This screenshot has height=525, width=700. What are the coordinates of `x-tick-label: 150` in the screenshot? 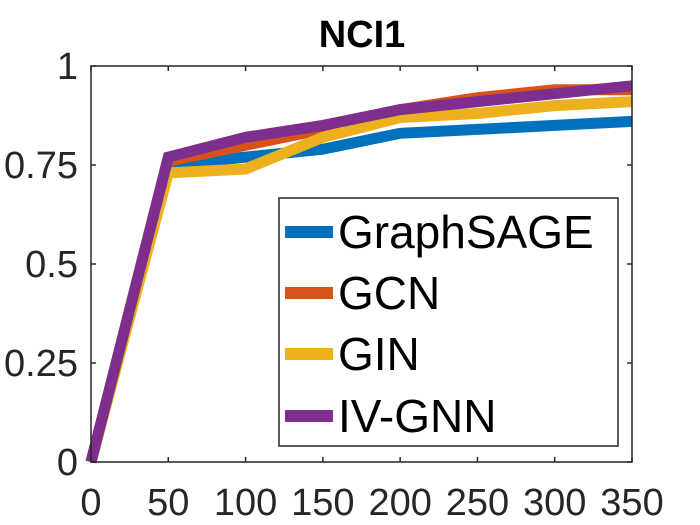 It's located at (322, 503).